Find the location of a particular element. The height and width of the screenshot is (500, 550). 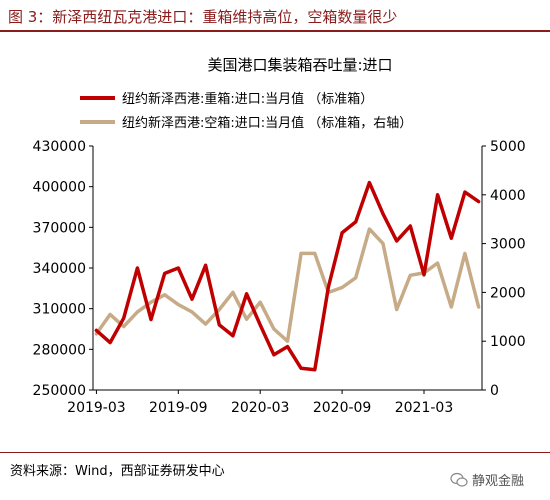

left-tick-label: 400000 is located at coordinates (59, 188).